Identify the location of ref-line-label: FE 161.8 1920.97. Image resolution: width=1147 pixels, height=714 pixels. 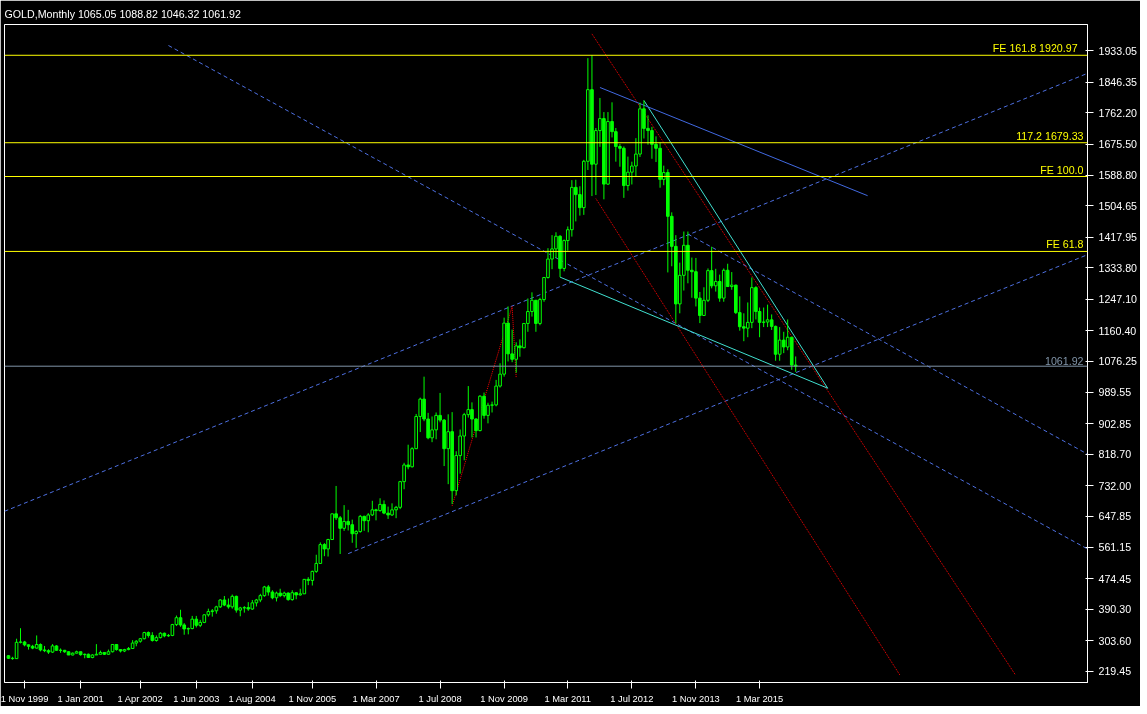
(1035, 48).